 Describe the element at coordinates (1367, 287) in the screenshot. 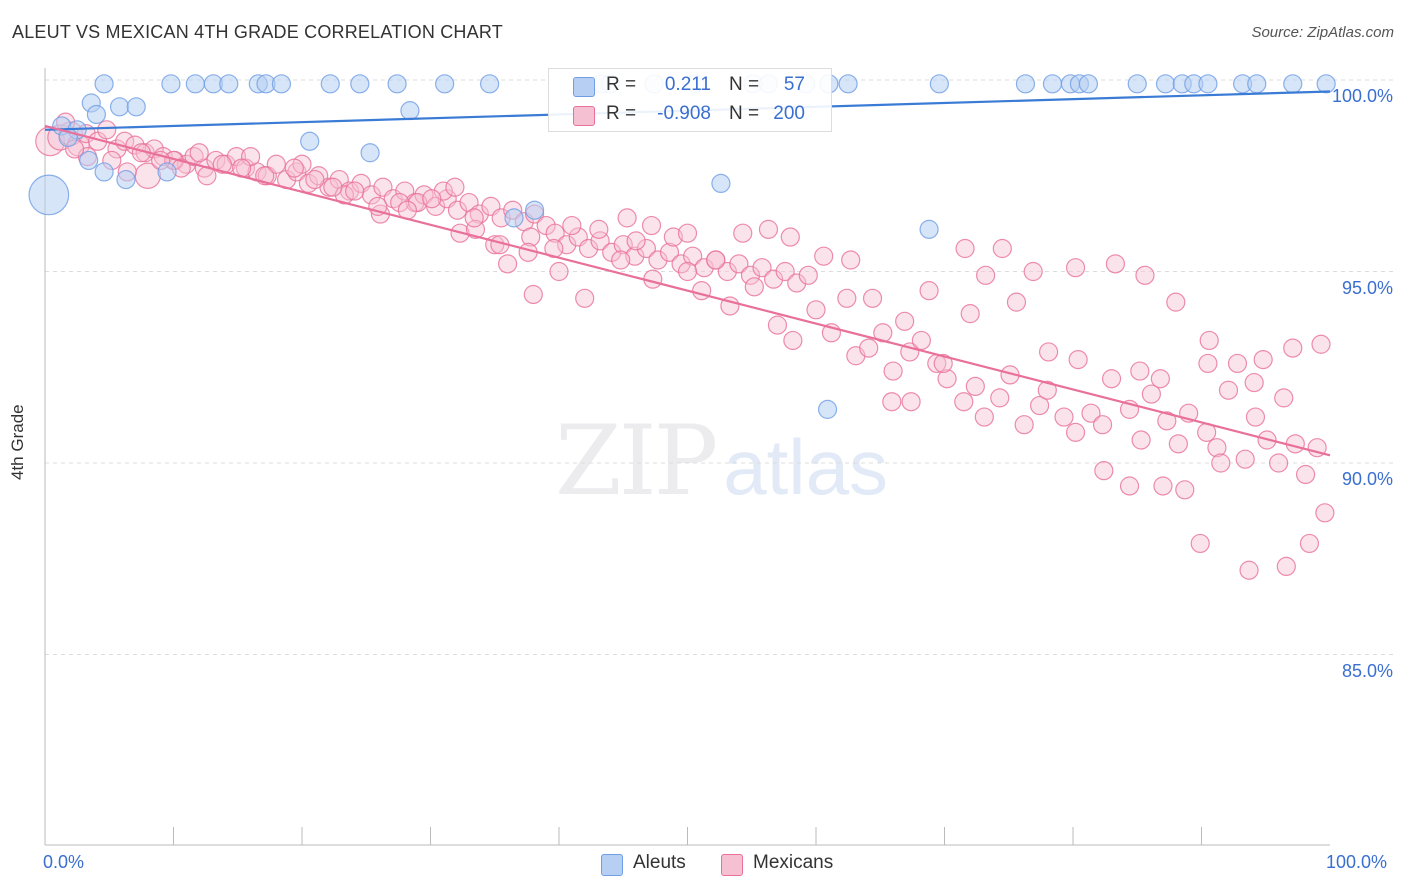

I see `y-tick-label: 95.0%` at that location.